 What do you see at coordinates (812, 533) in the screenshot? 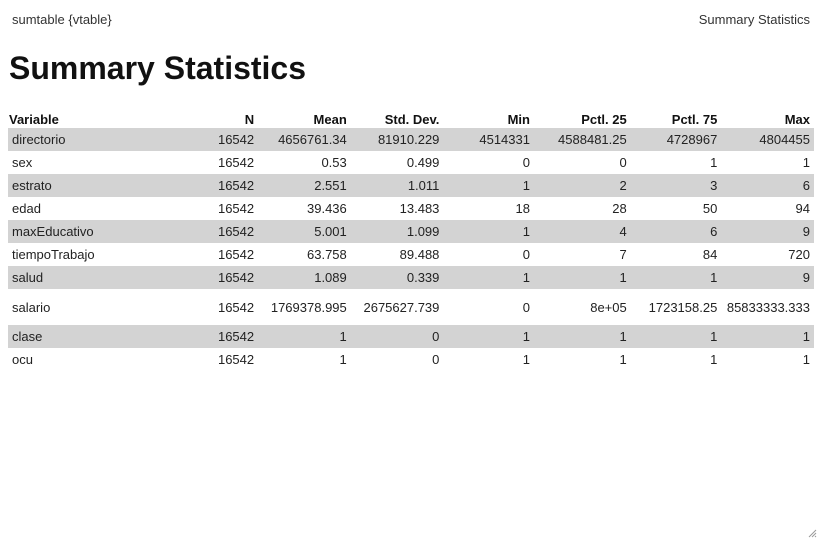
I see `resize-grip-icon` at bounding box center [812, 533].